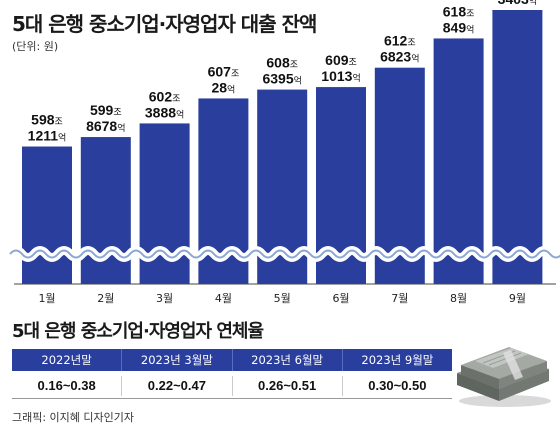  I want to click on unit-label: (단위: 원), so click(35, 46).